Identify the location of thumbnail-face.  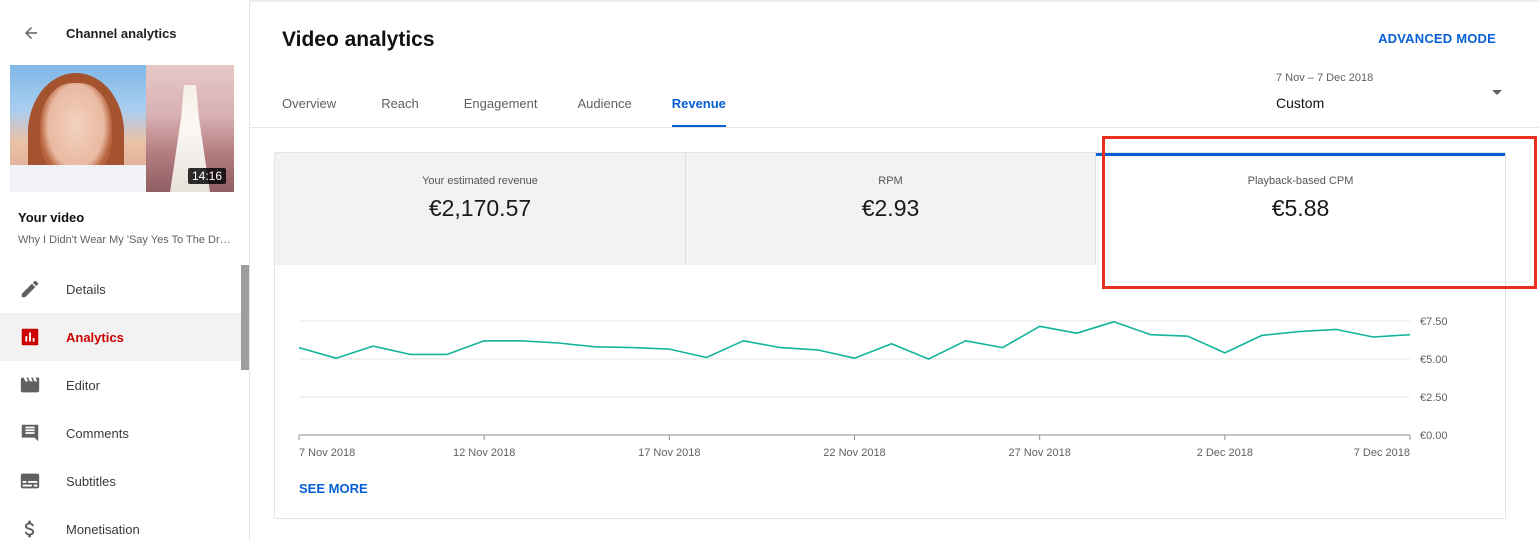
(76, 131).